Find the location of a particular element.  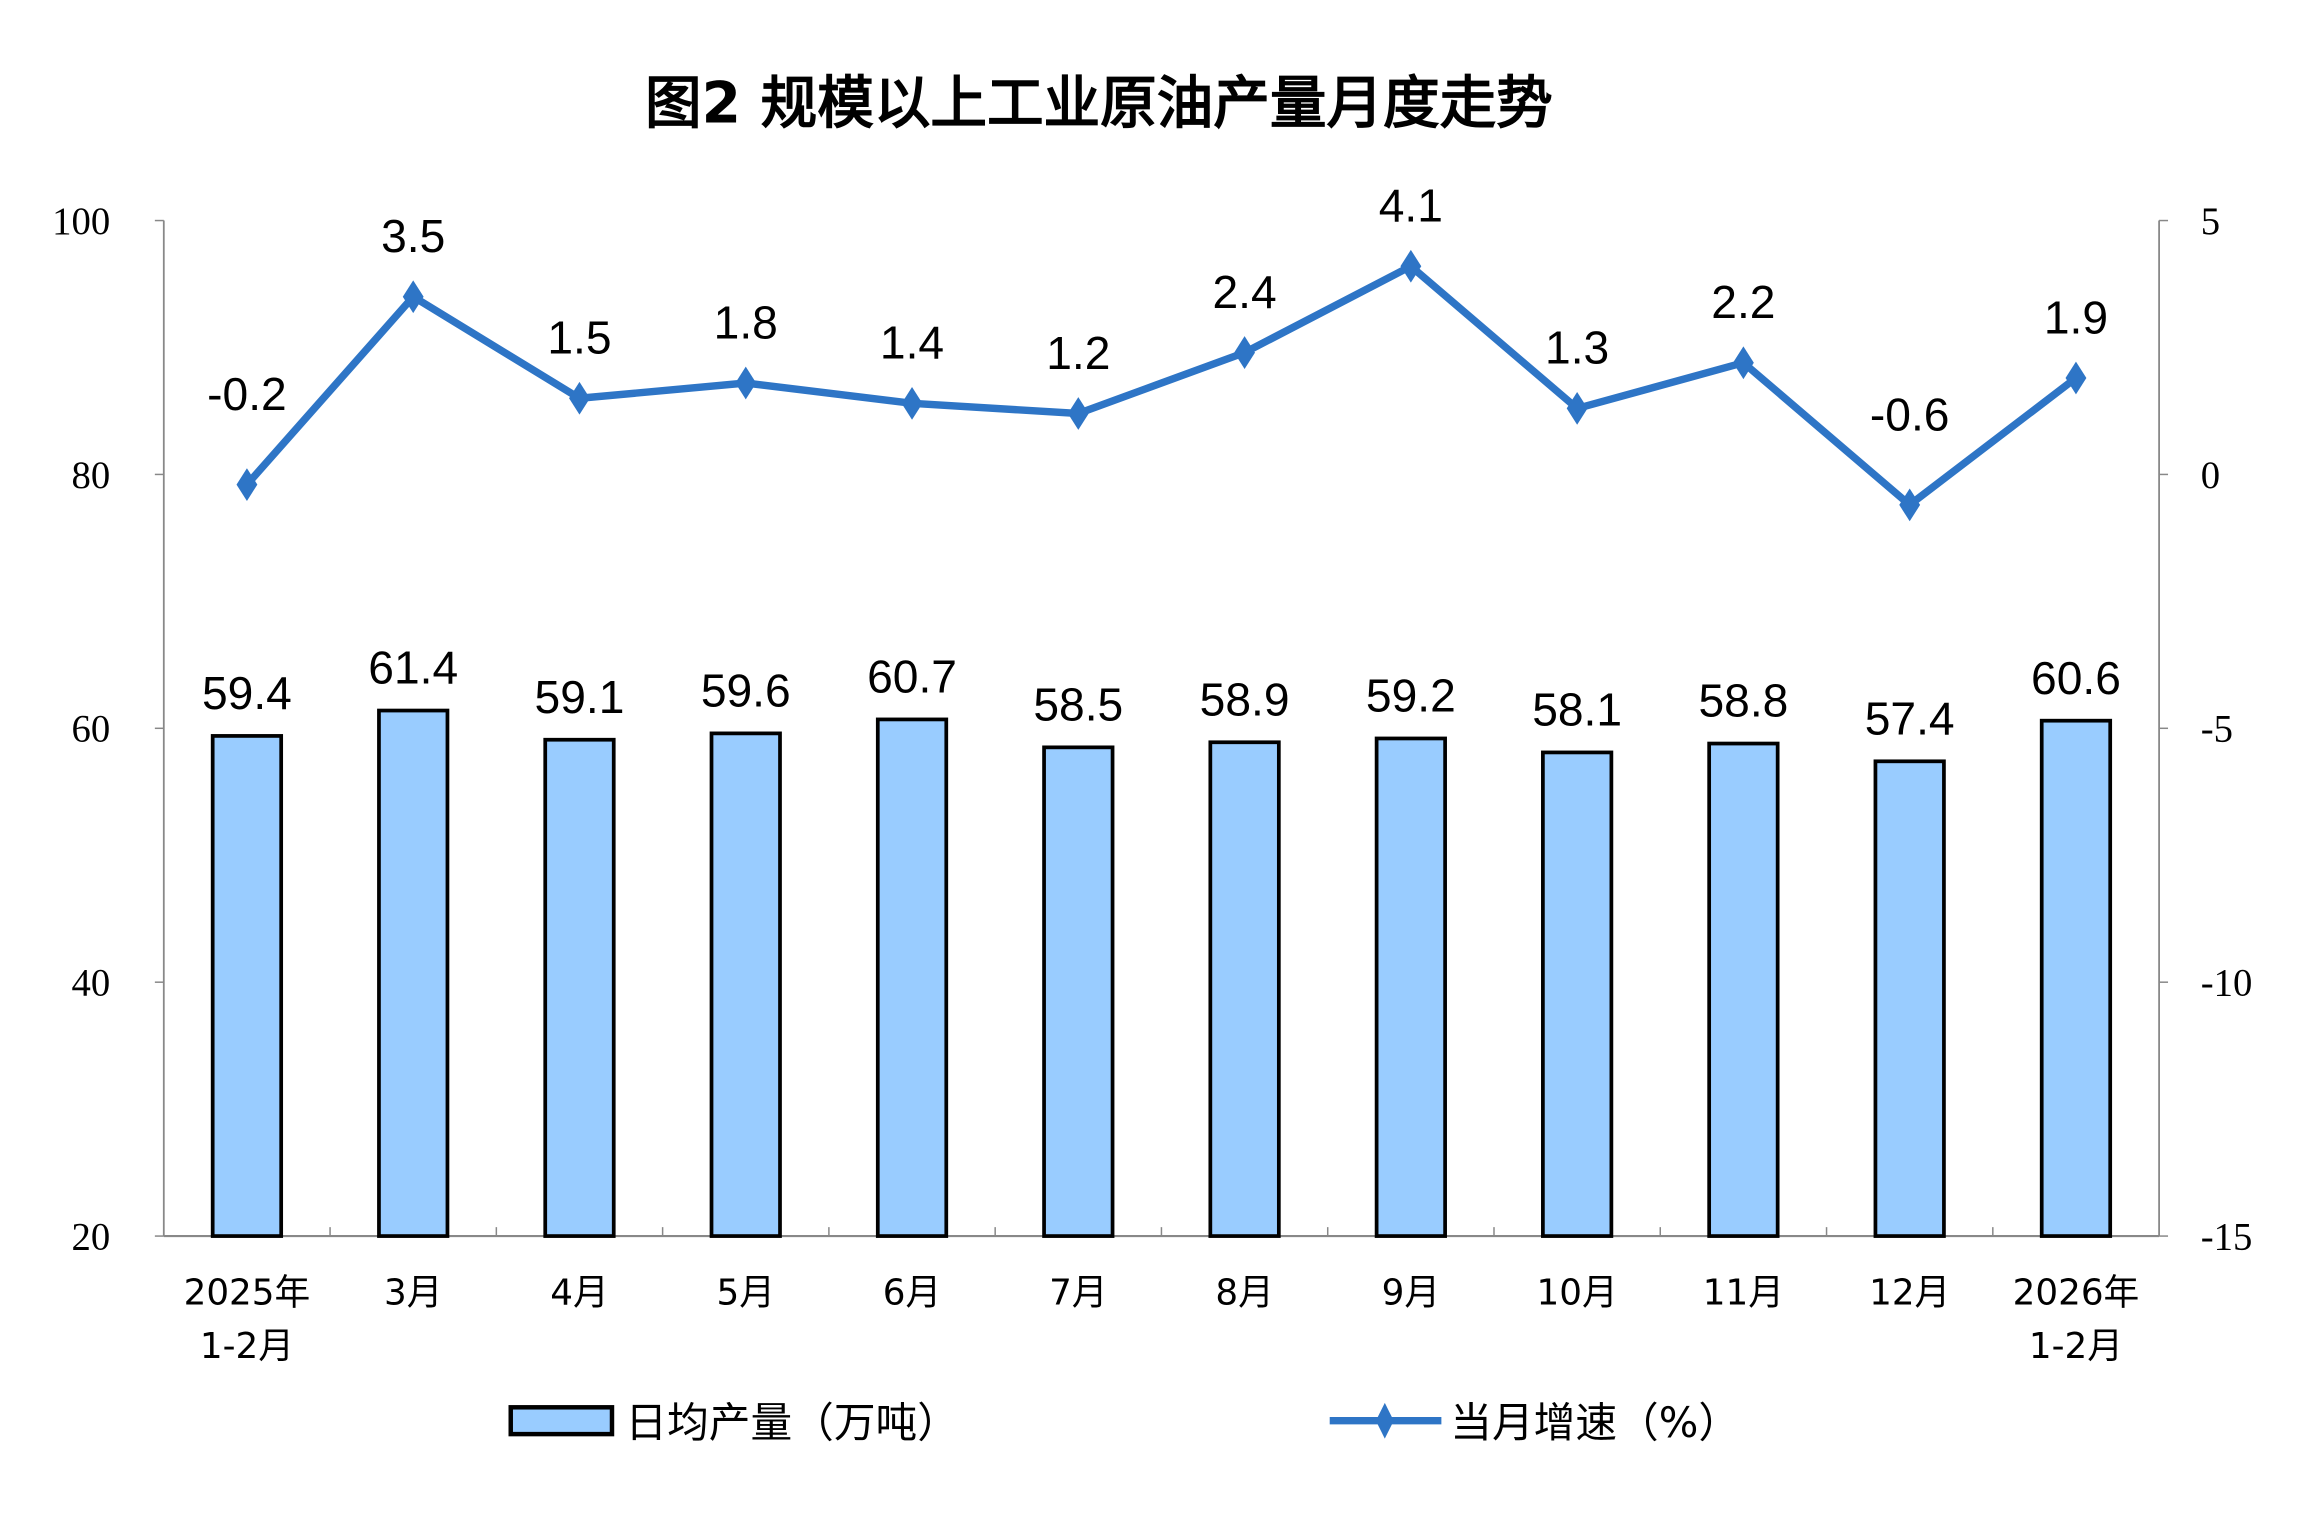

line-data-label: 1.3 is located at coordinates (1577, 348).